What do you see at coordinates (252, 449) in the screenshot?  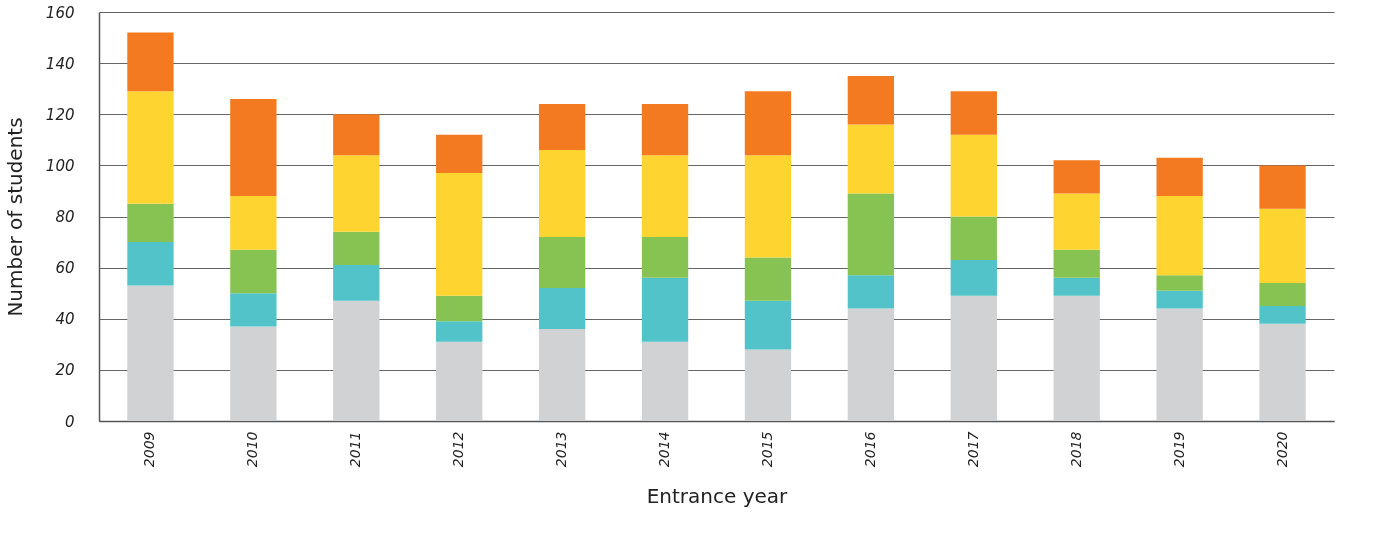 I see `x-tick-label: 2010` at bounding box center [252, 449].